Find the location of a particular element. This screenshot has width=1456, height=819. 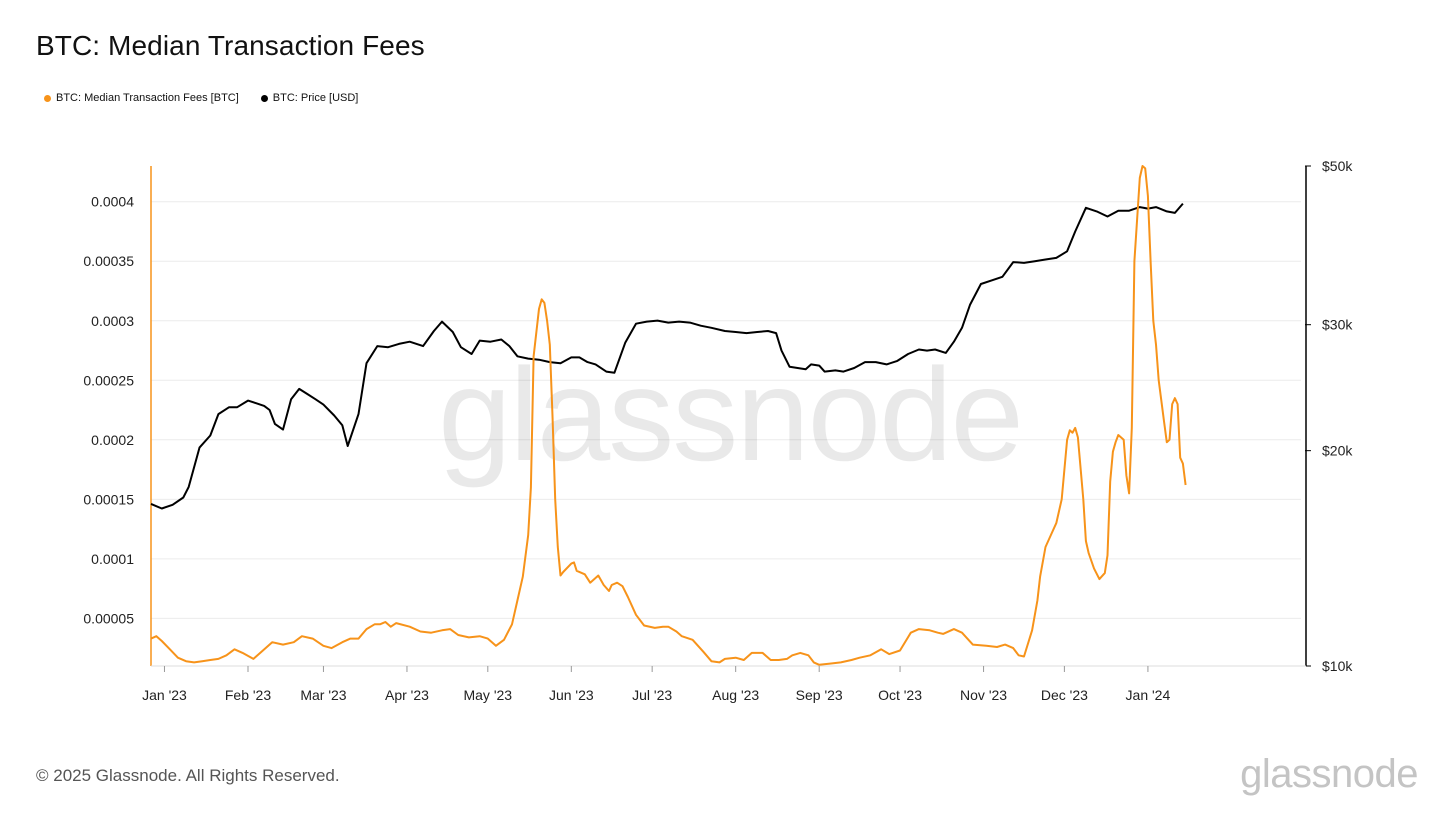

x-tick-label: Mar '23 is located at coordinates (323, 695).